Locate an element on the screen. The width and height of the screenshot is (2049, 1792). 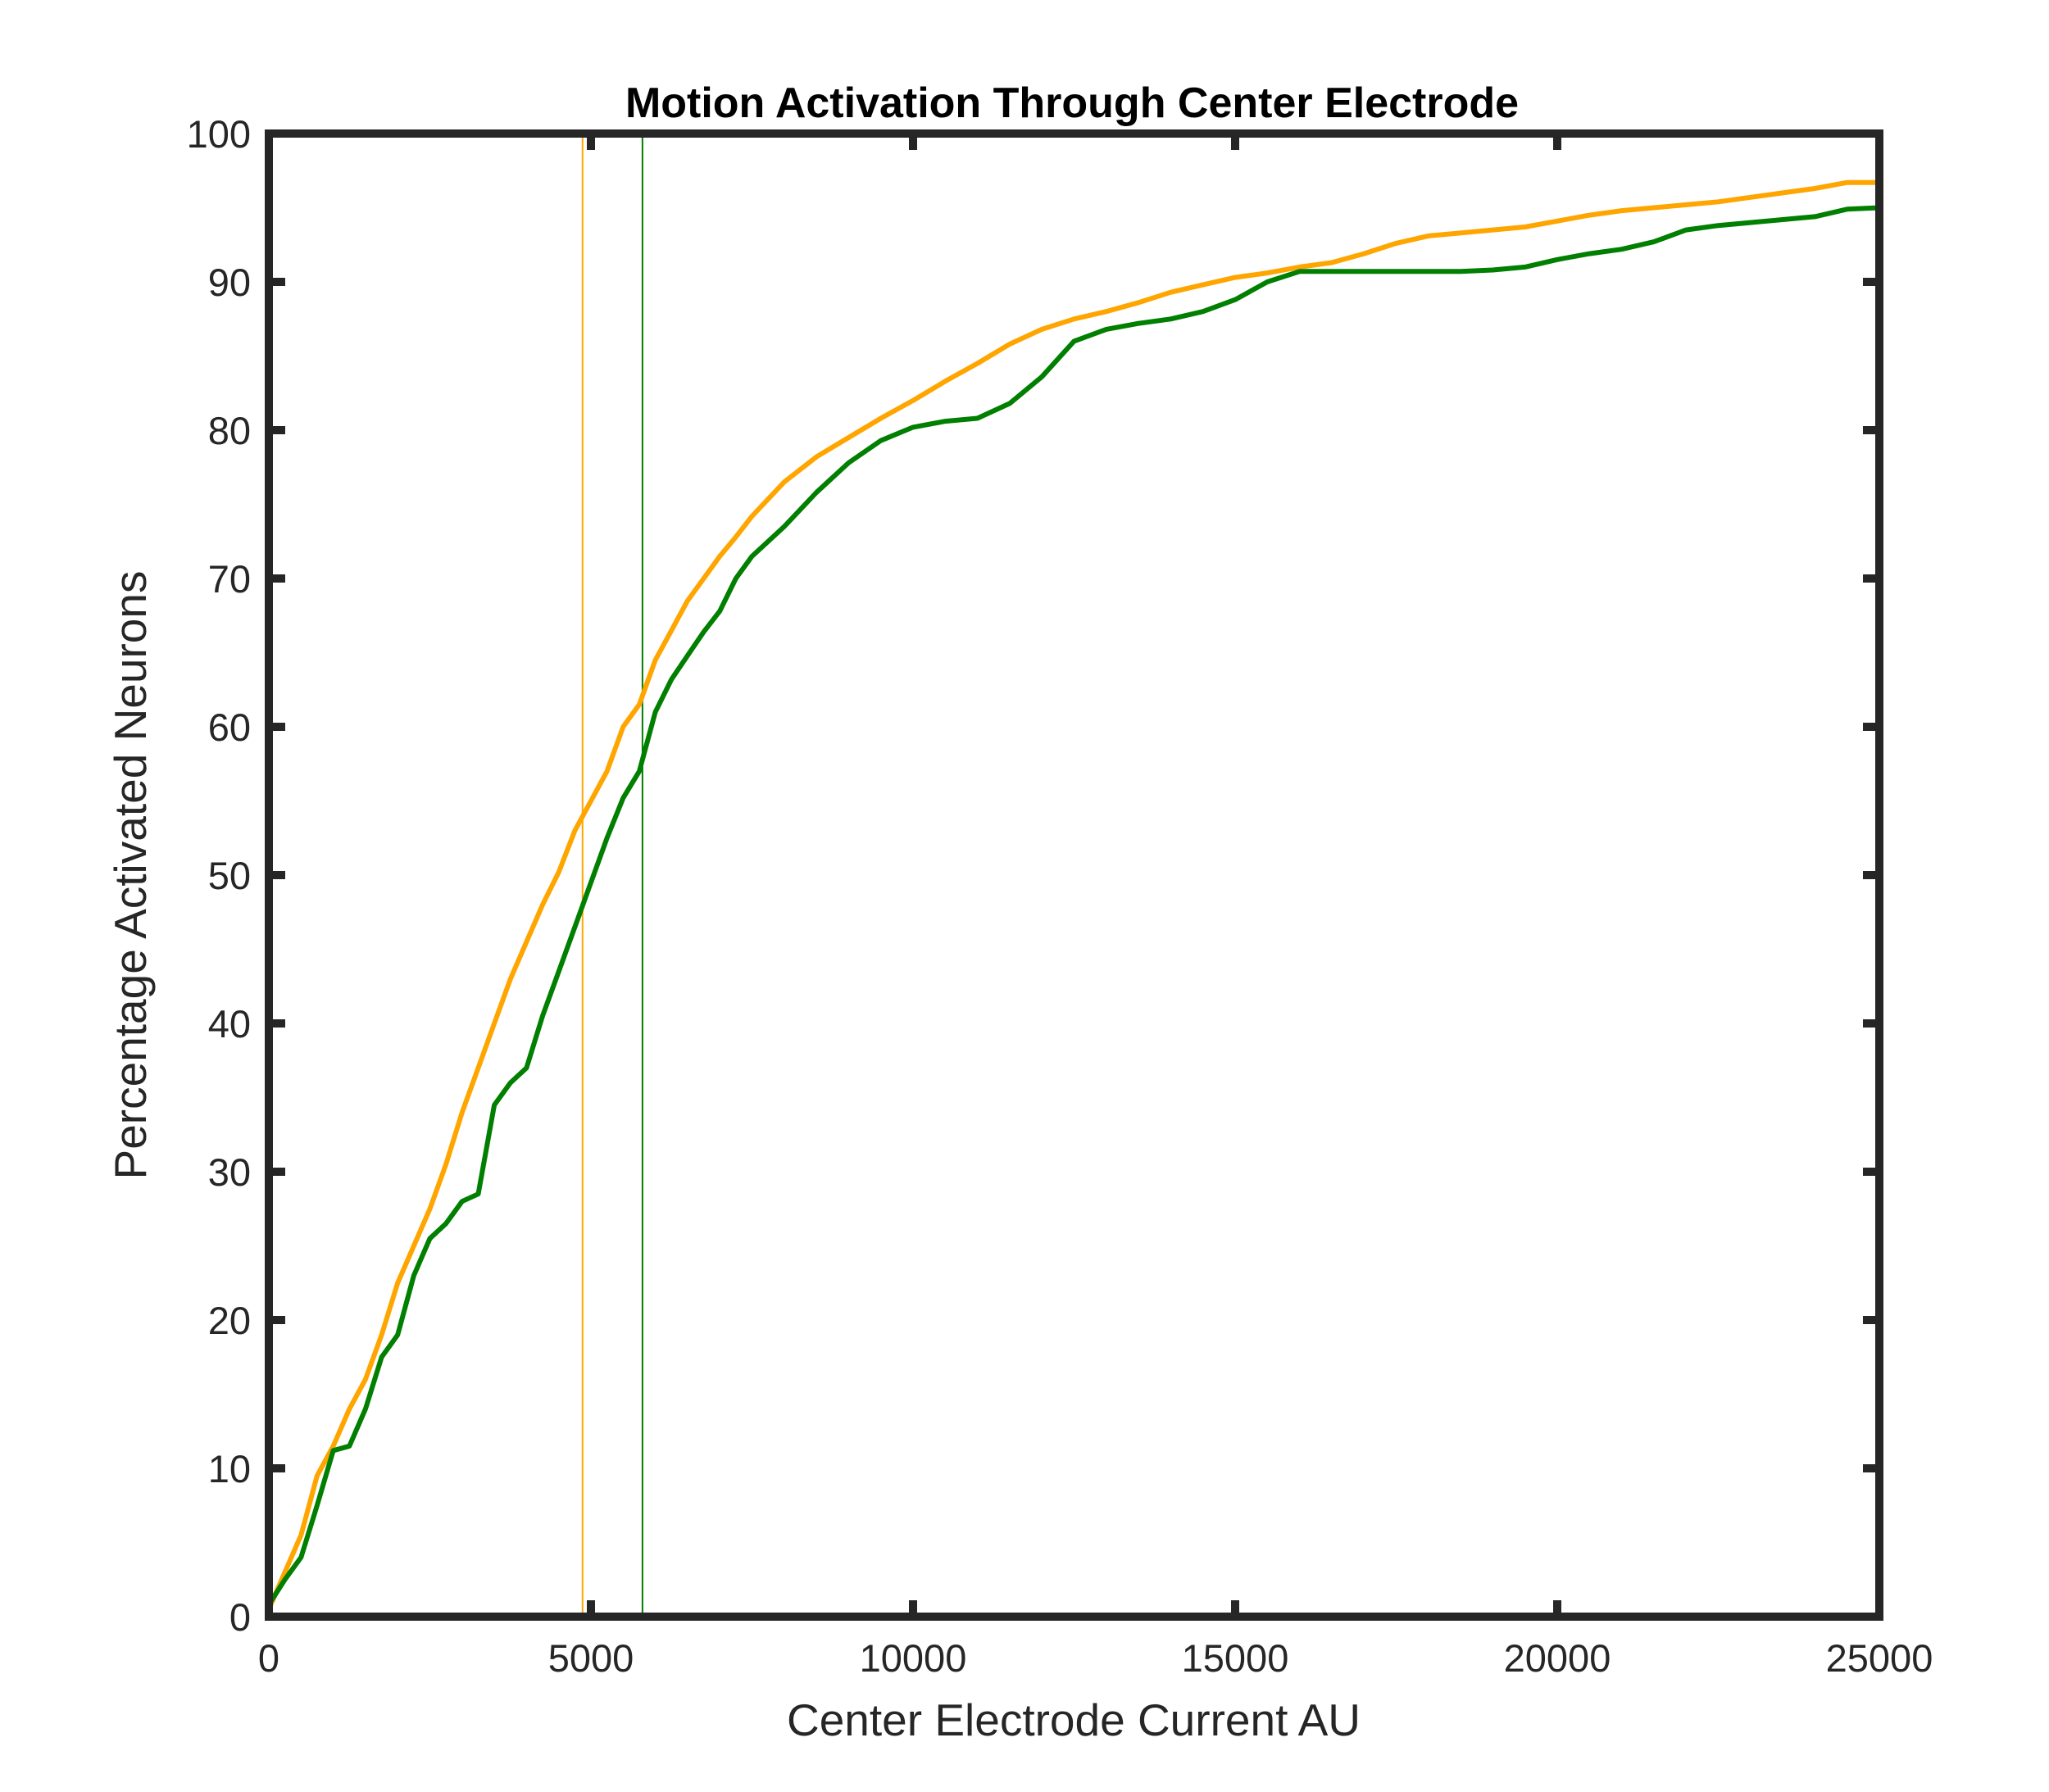
y-tick-label: 10 is located at coordinates (229, 1468).